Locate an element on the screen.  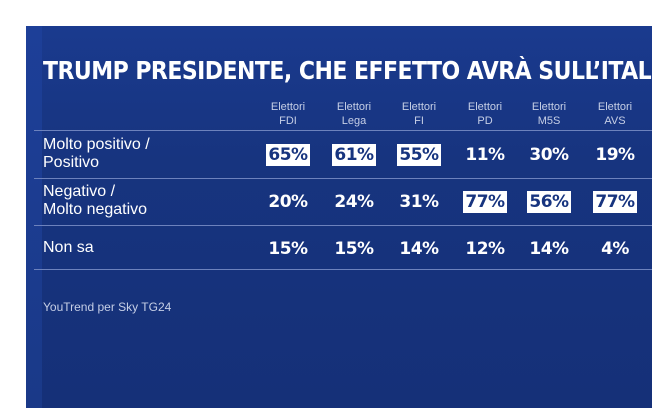
cell-dont-know-avs: 4% is located at coordinates (615, 249).